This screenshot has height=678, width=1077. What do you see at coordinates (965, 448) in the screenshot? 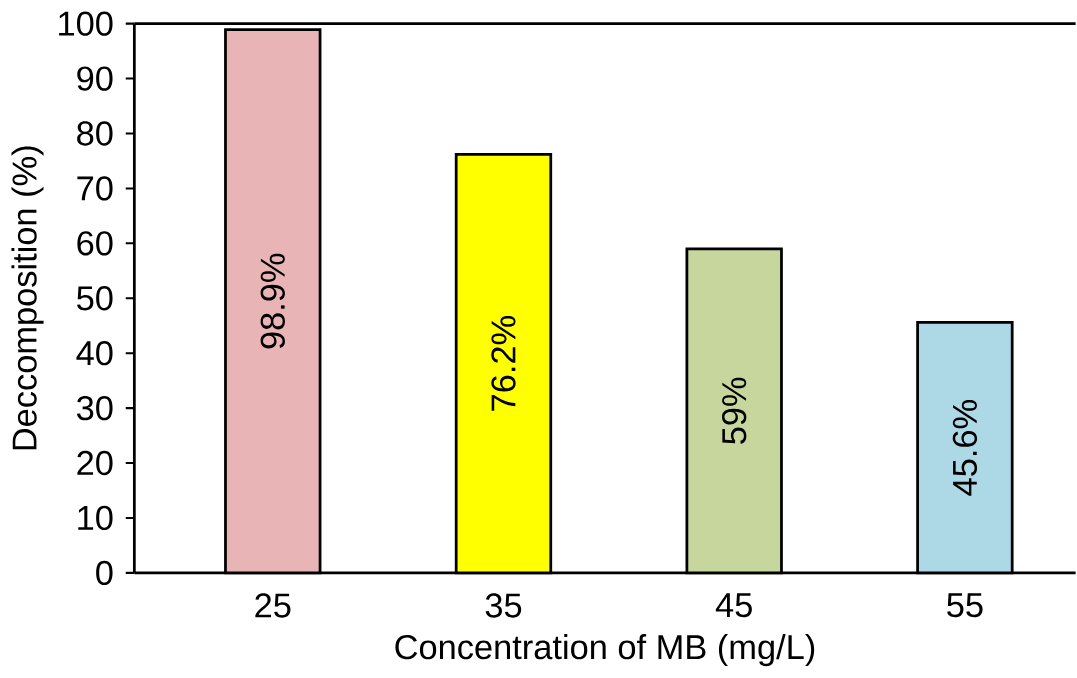
I see `data-label: 45.6%` at bounding box center [965, 448].